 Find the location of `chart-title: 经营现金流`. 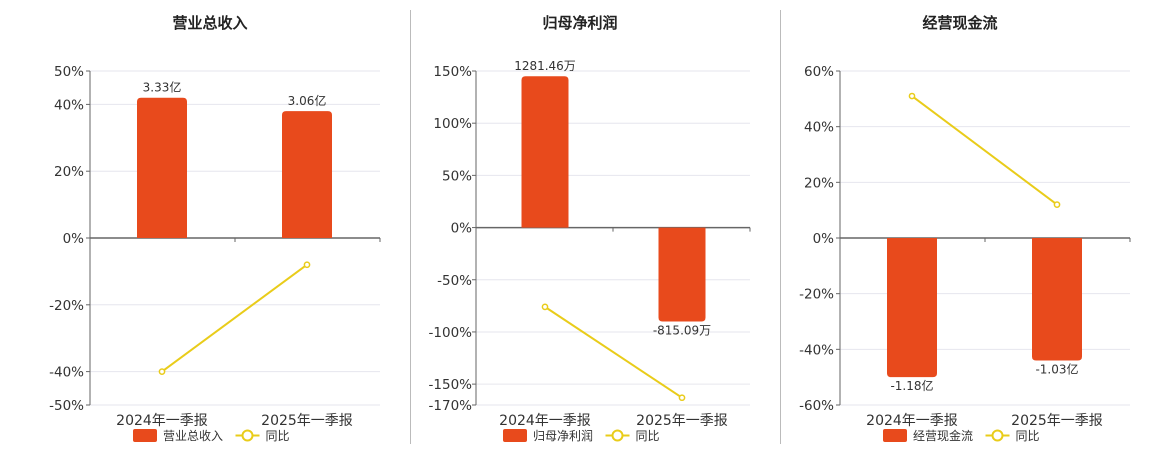

chart-title: 经营现金流 is located at coordinates (959, 23).